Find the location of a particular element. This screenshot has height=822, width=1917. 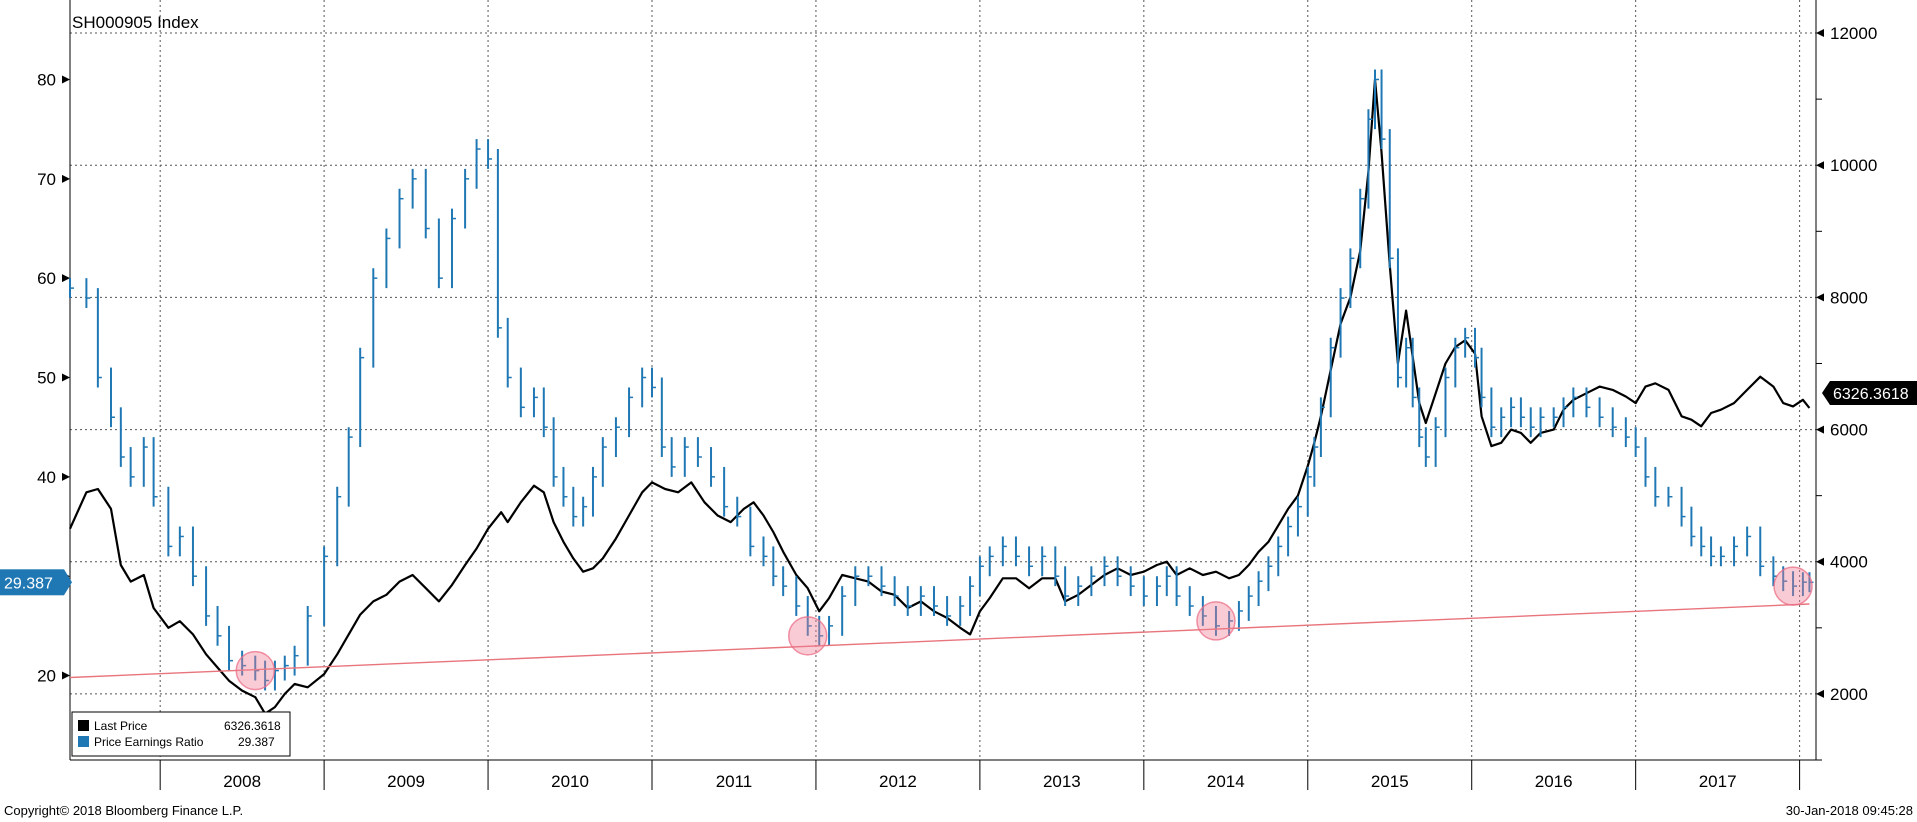

legend-label-pe-ratio: Price Earnings Ratio is located at coordinates (149, 742).